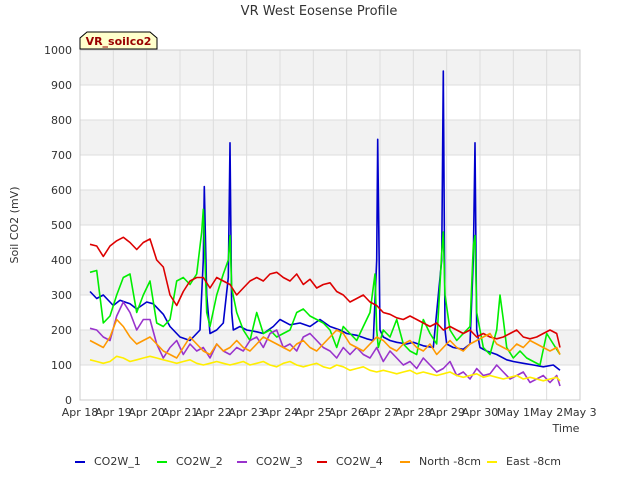 The height and width of the screenshot is (480, 640). I want to click on y-tick-label: 0, so click(68, 400).